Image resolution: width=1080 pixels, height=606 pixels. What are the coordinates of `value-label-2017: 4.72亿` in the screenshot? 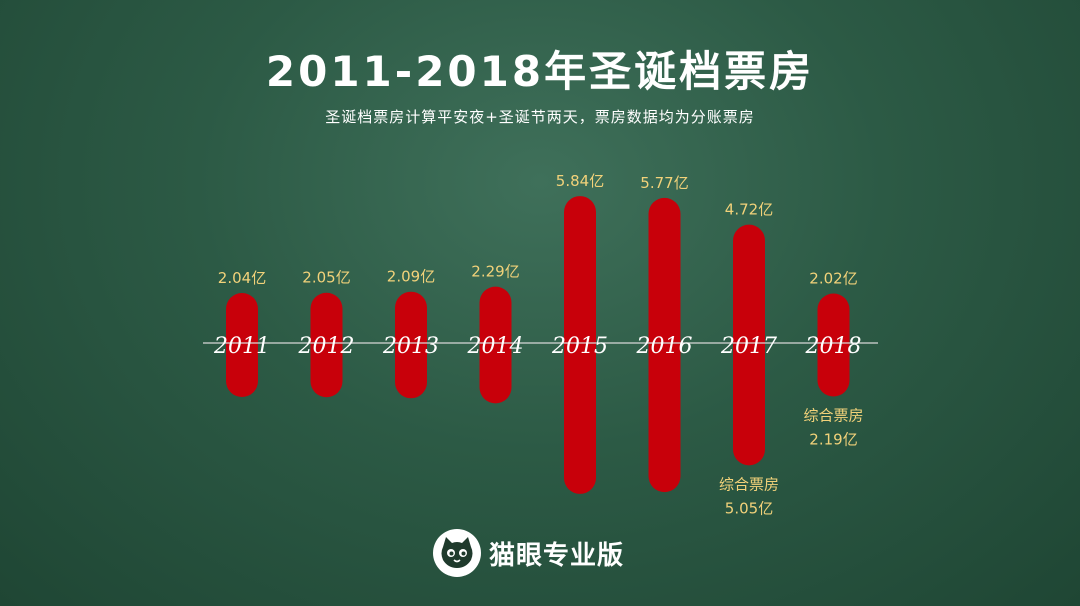 It's located at (749, 210).